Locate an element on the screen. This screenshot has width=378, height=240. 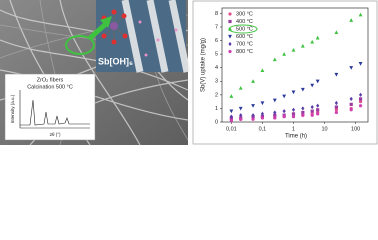
y-tick-label: 0 is located at coordinates (216, 122).